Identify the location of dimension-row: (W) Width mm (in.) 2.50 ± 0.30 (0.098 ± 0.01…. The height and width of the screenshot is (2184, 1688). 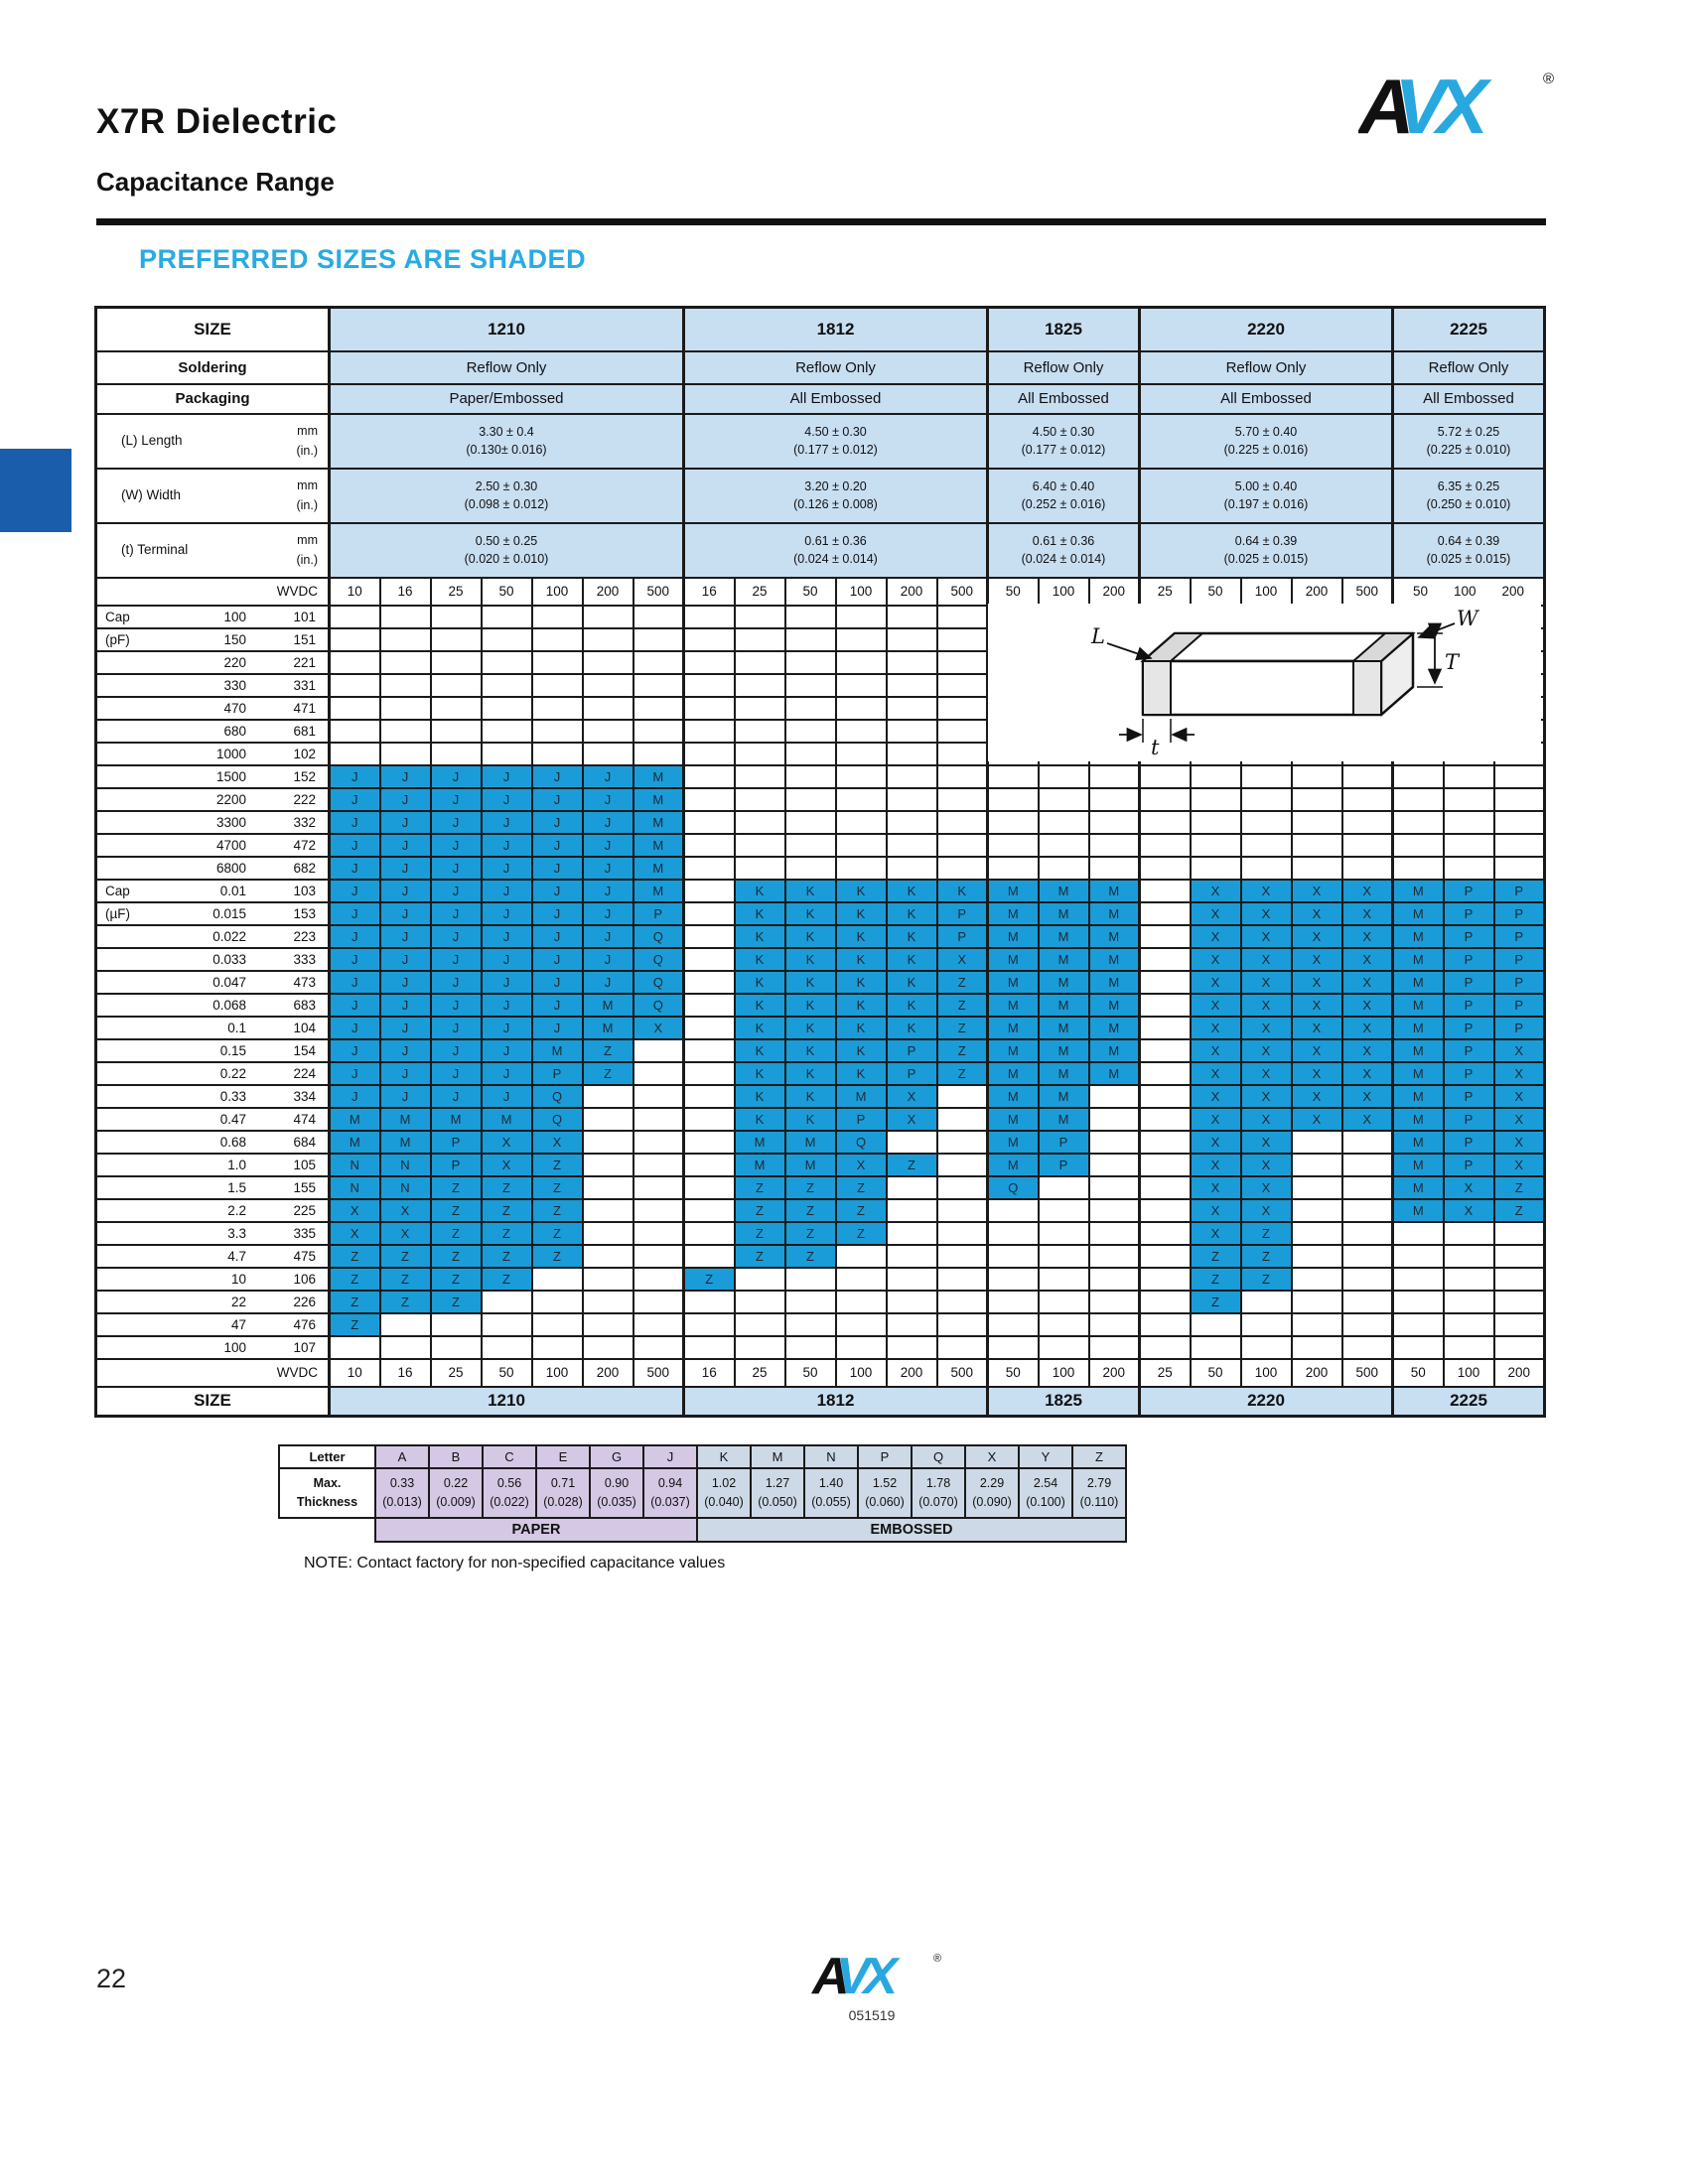
(820, 495).